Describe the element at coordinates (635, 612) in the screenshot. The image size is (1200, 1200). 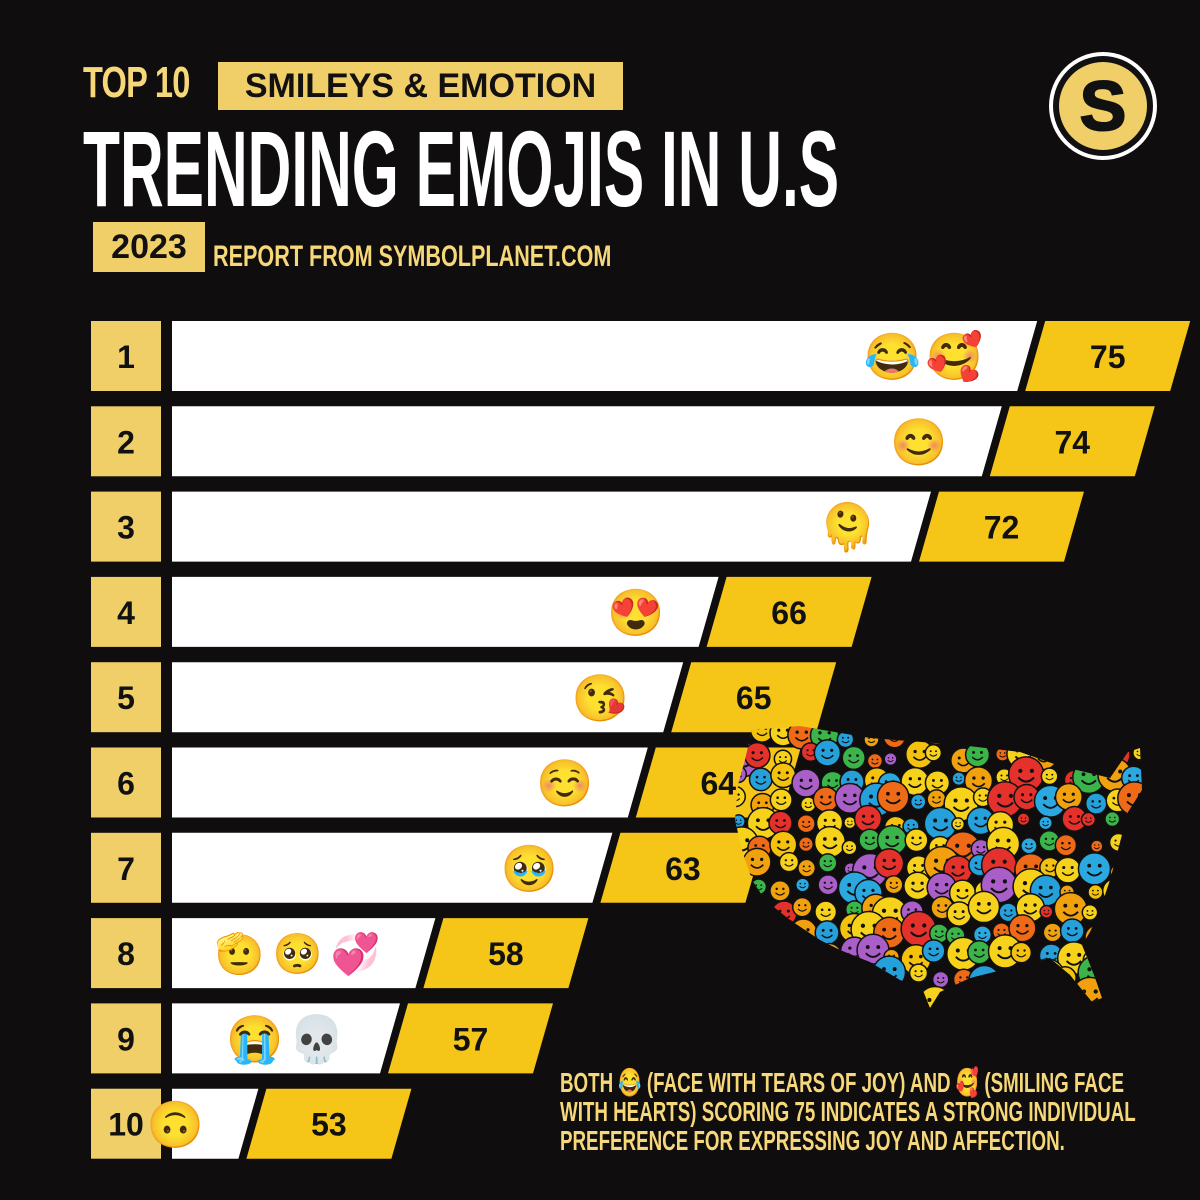
I see `emoji-mark: 😍` at that location.